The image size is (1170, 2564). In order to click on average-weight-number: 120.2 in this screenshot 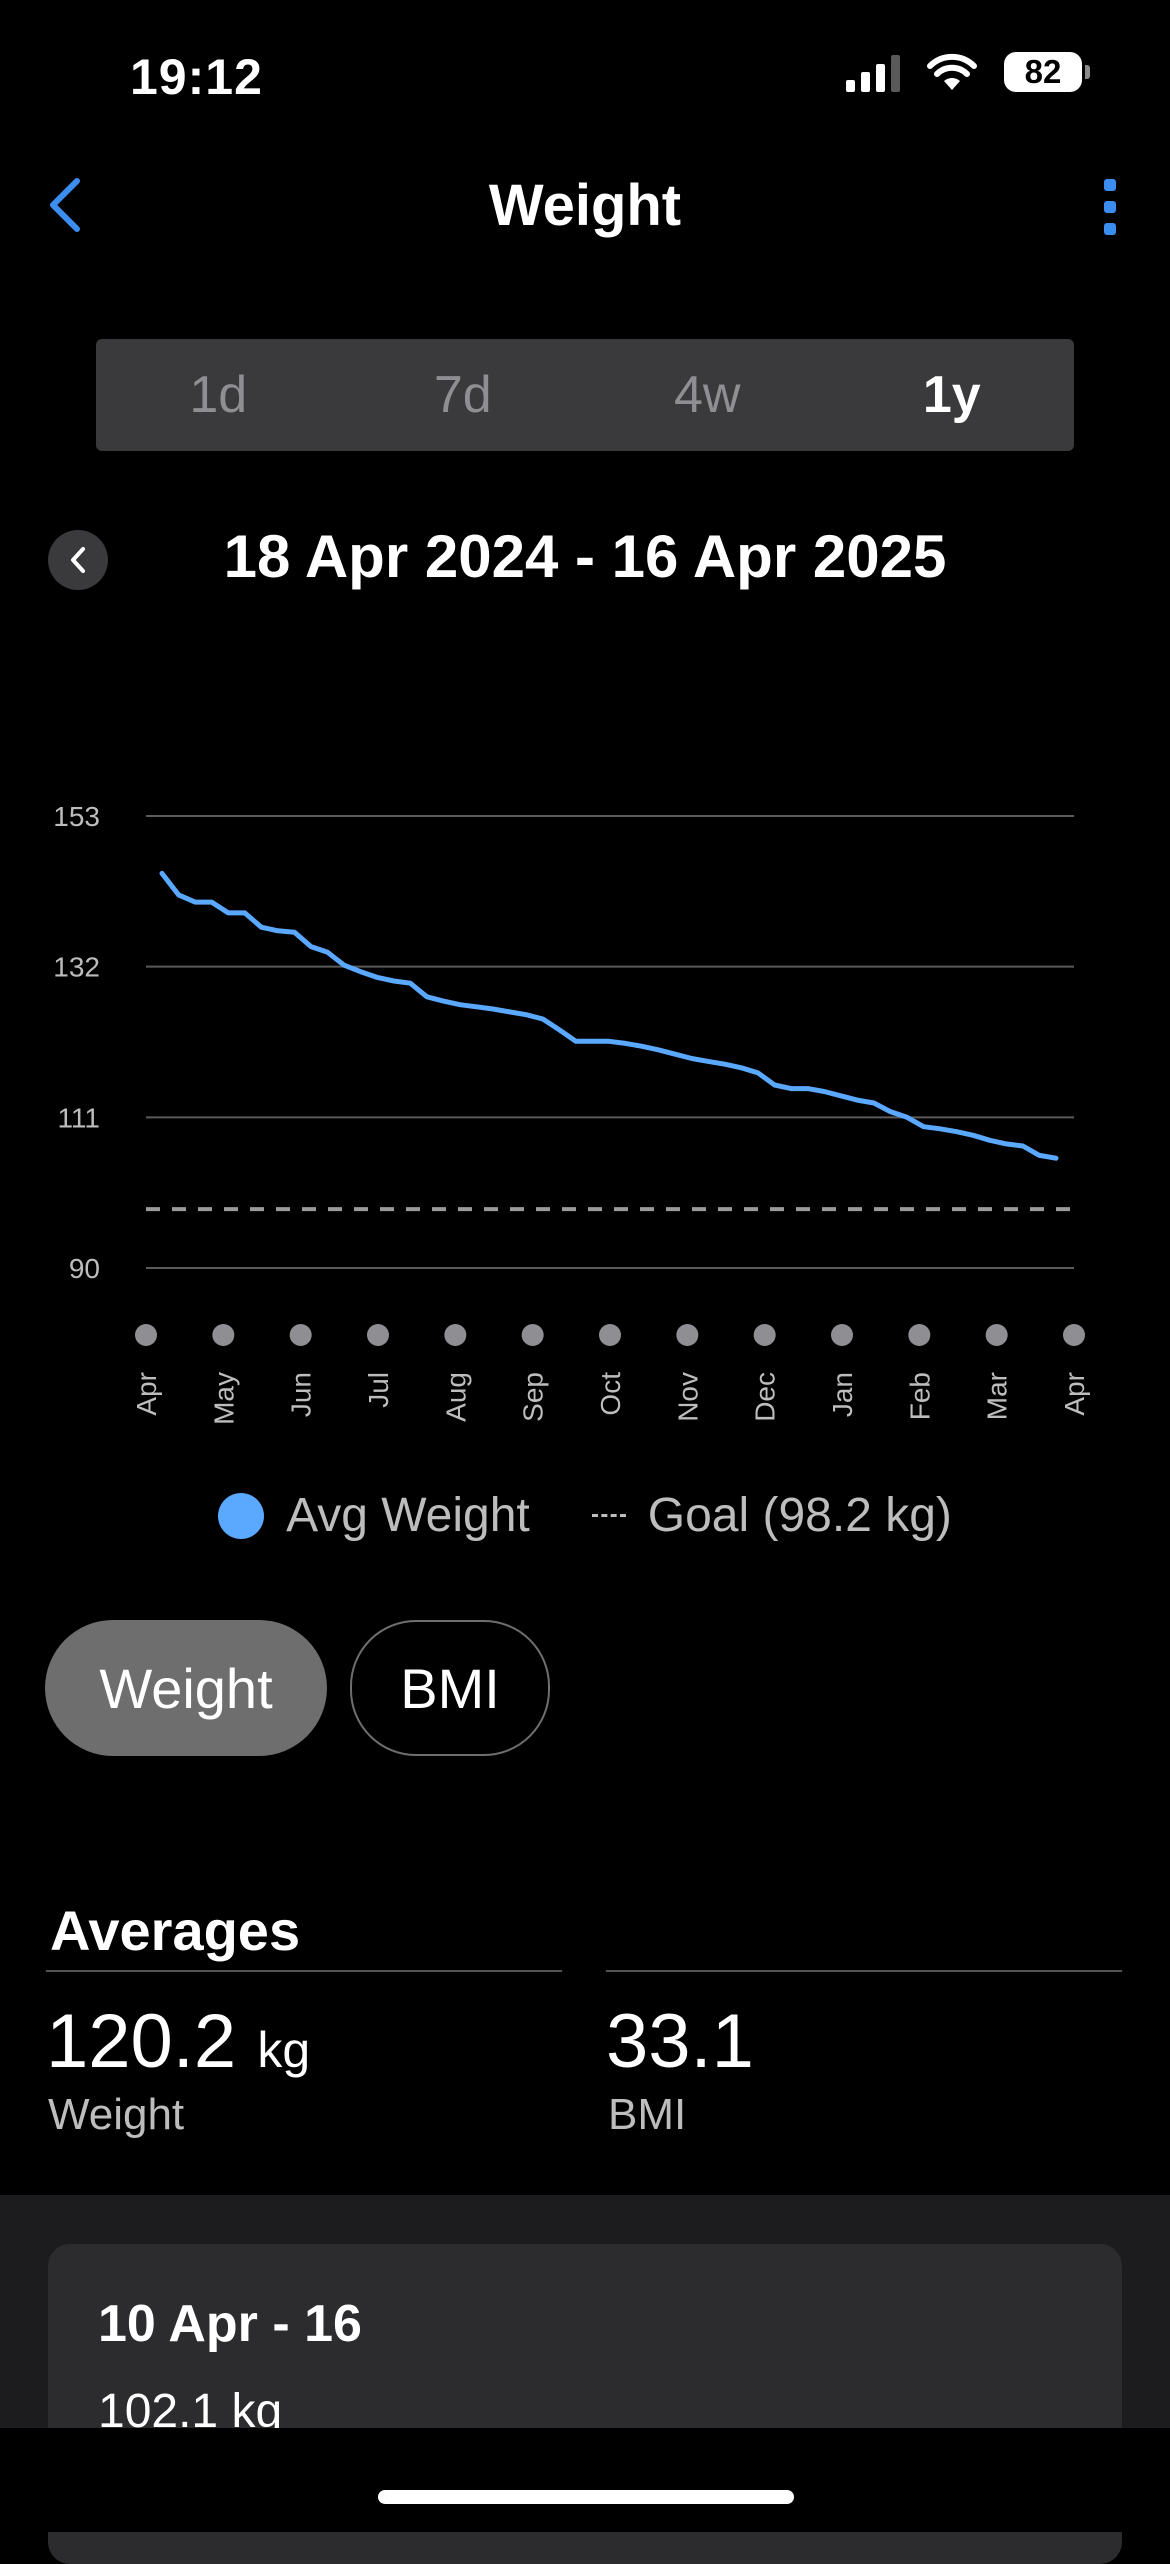, I will do `click(141, 2041)`.